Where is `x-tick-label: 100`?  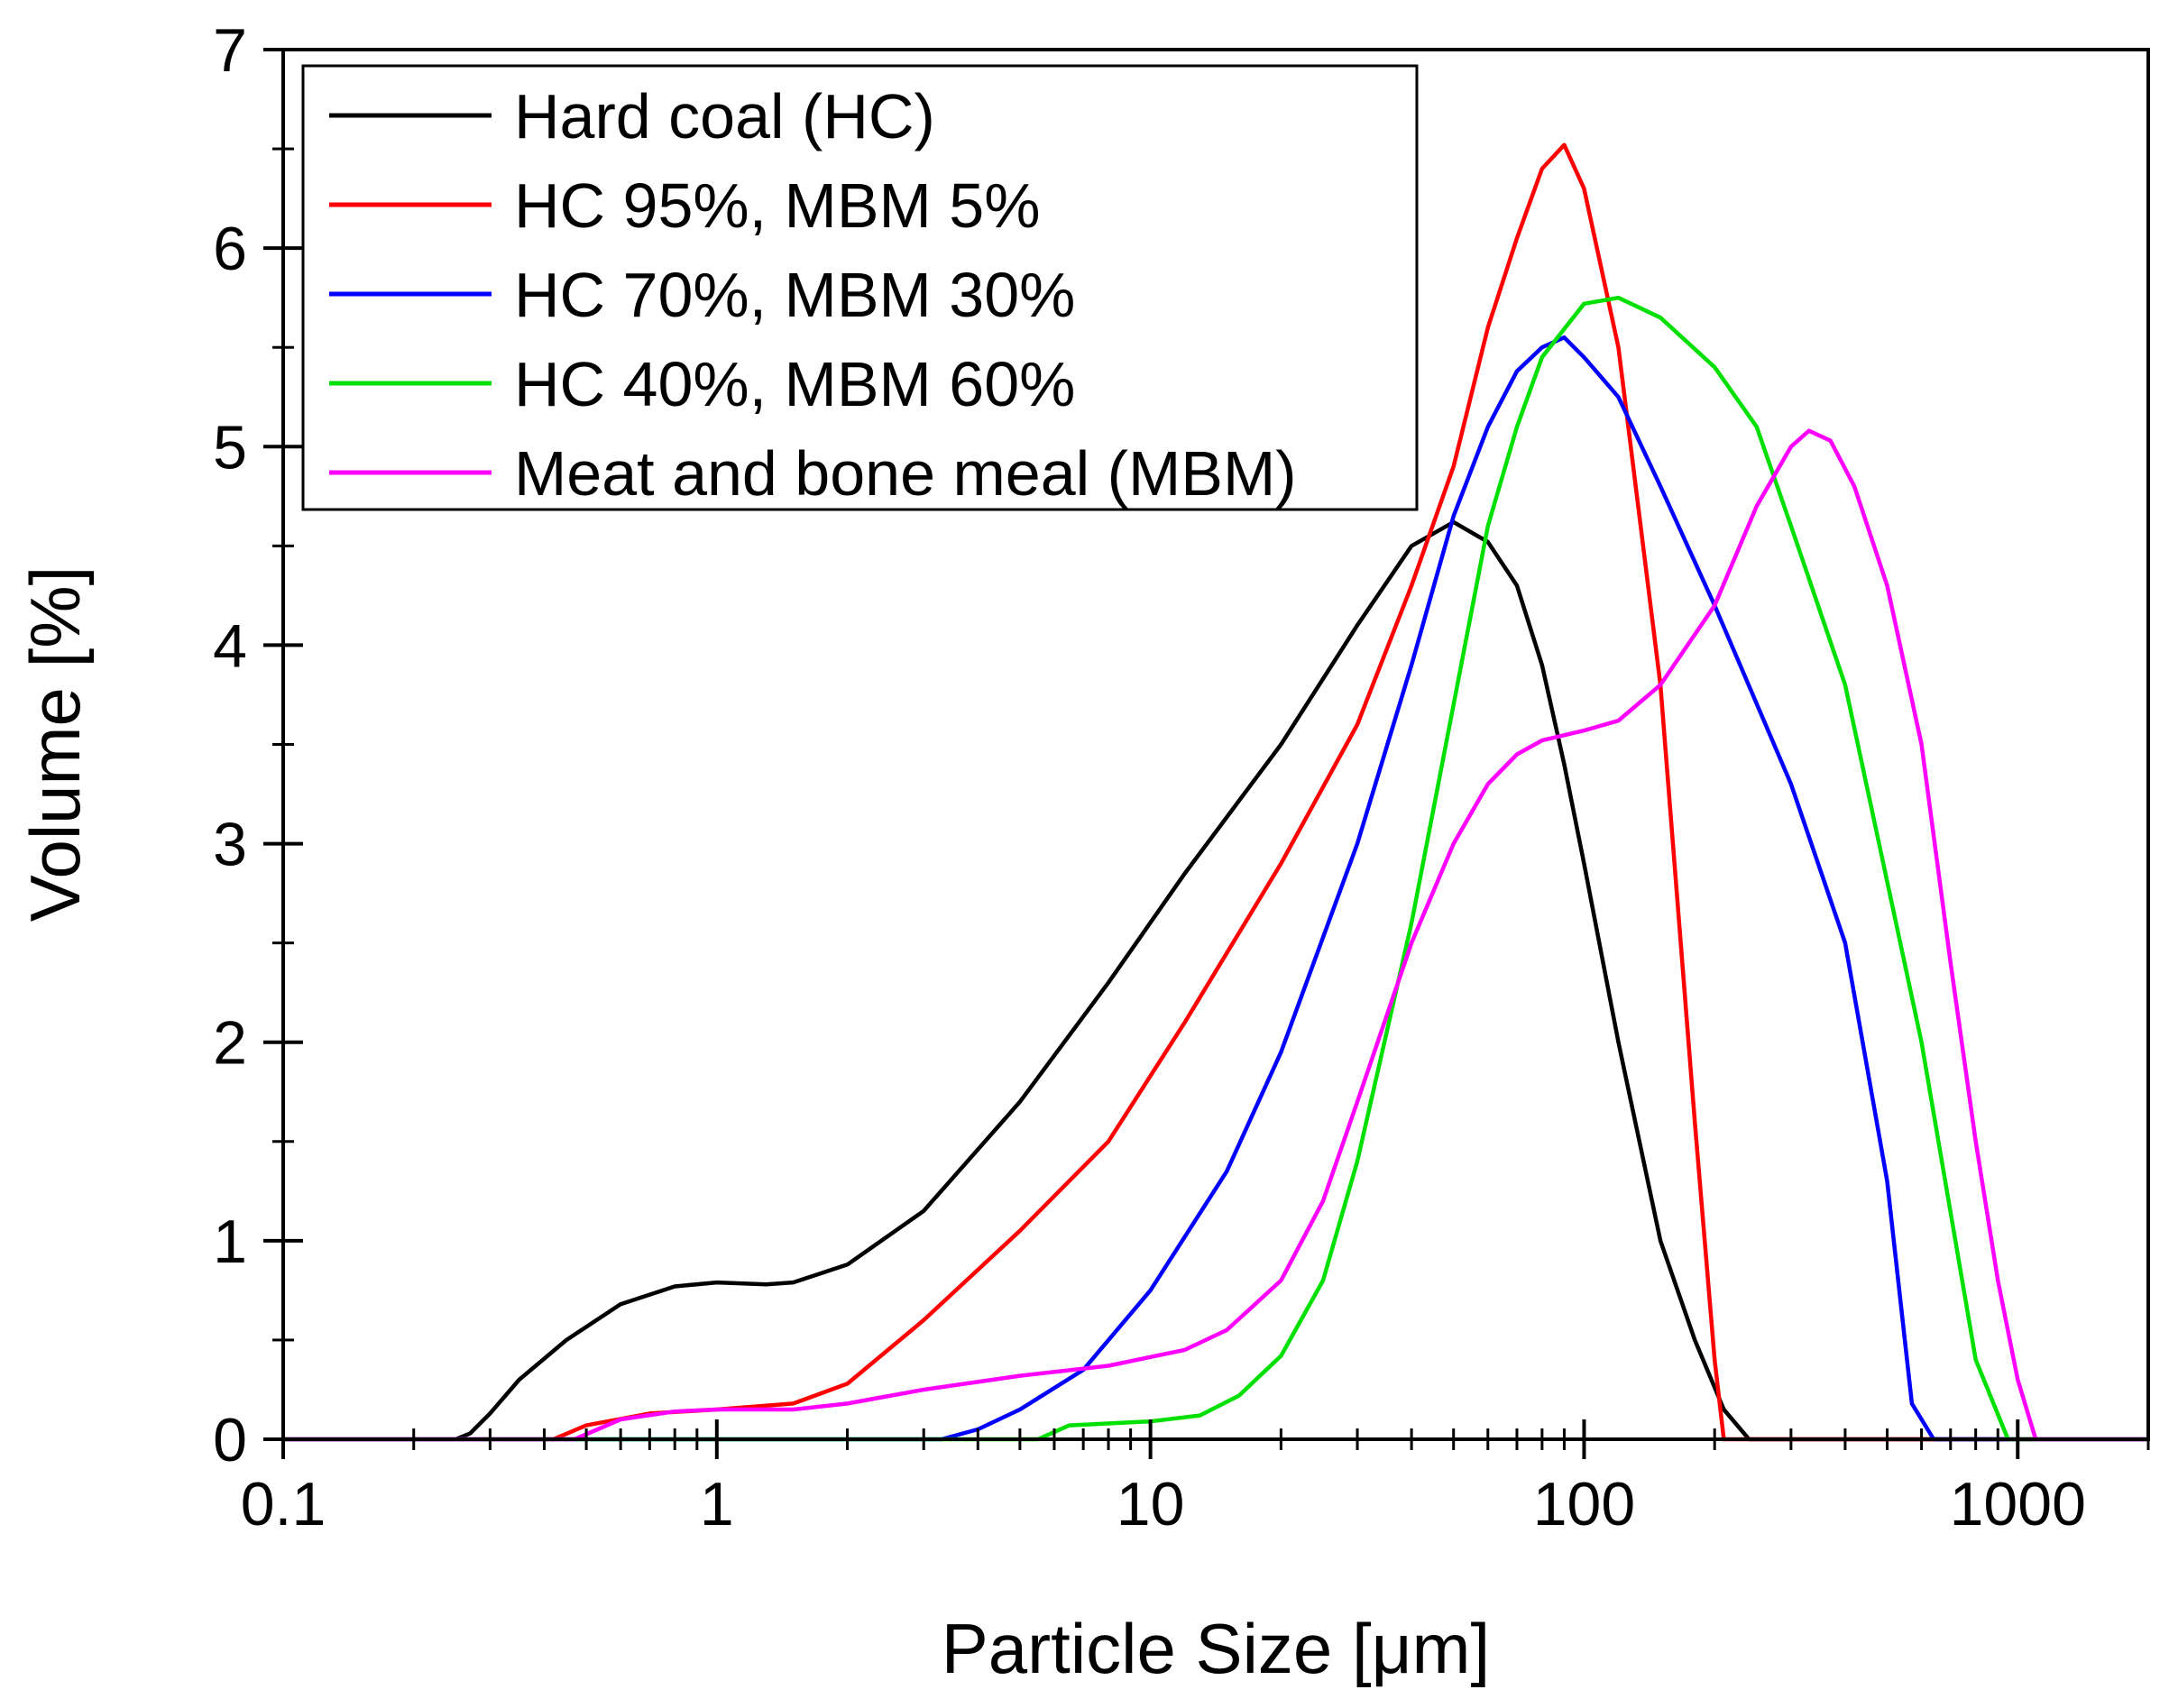
x-tick-label: 100 is located at coordinates (1584, 1504).